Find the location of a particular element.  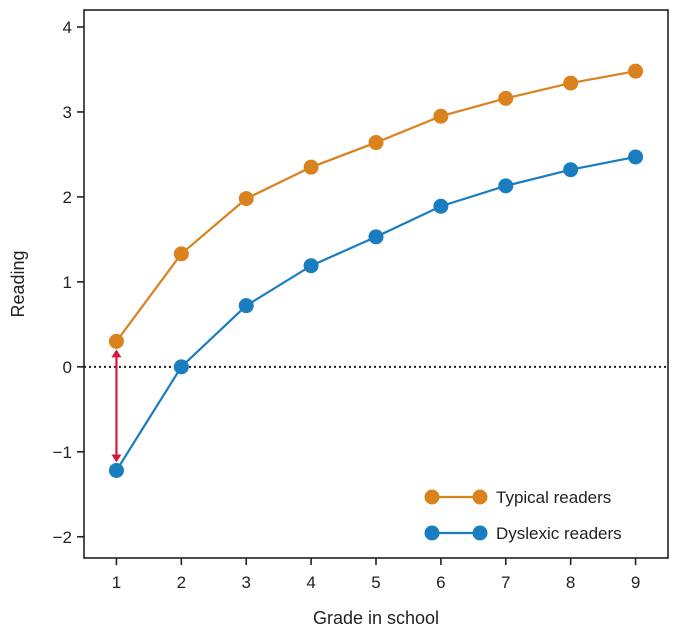

x-axis: 1 2 3 4 5 6 7 8 9 is located at coordinates (376, 575).